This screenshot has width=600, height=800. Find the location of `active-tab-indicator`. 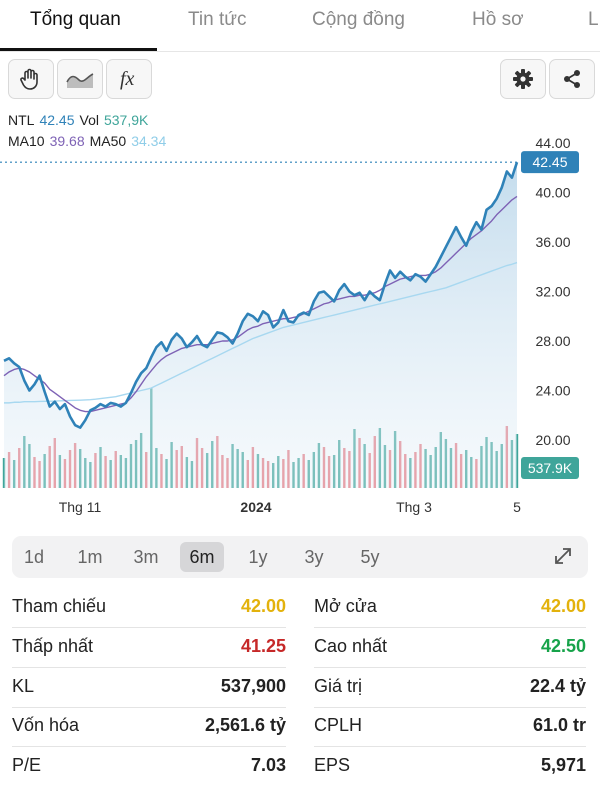

active-tab-indicator is located at coordinates (78, 49).